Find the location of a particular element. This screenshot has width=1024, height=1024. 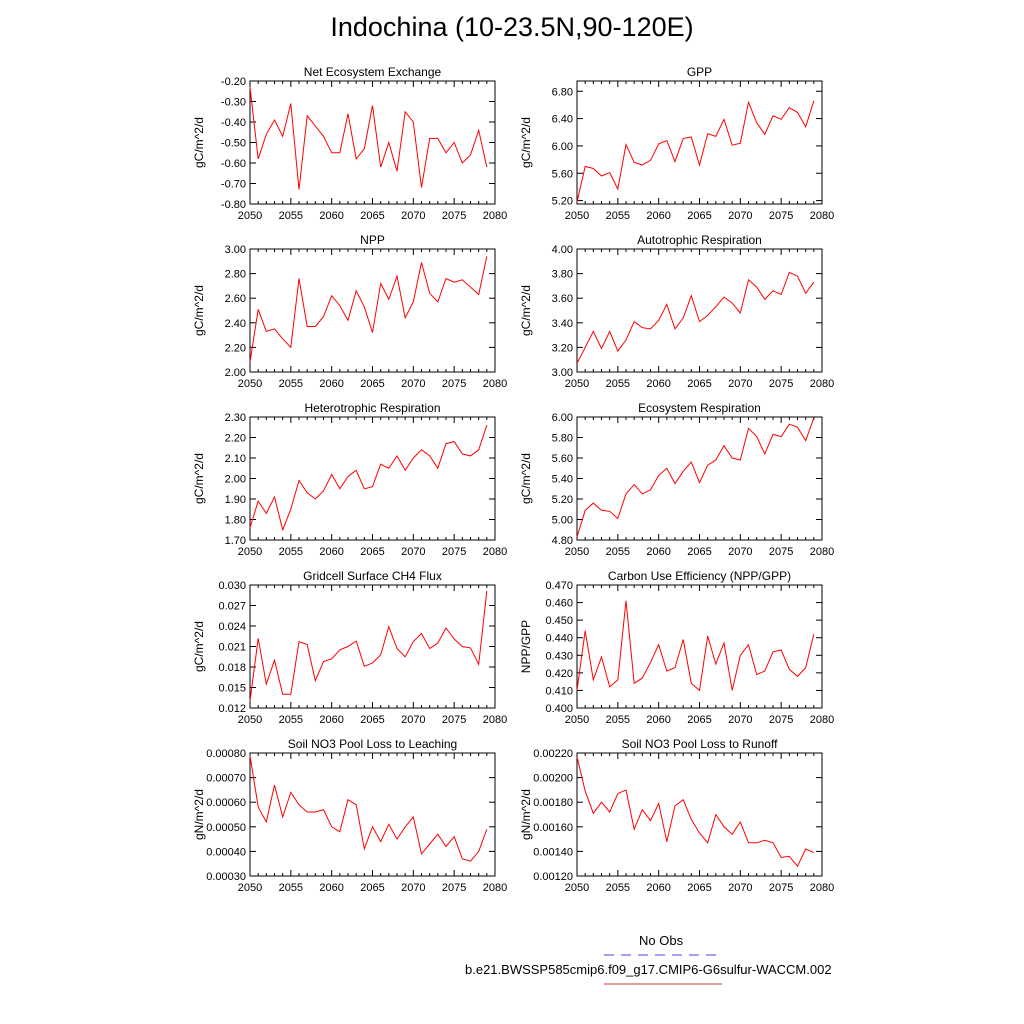

panel-8-xtick-label: 2080 is located at coordinates (495, 888).